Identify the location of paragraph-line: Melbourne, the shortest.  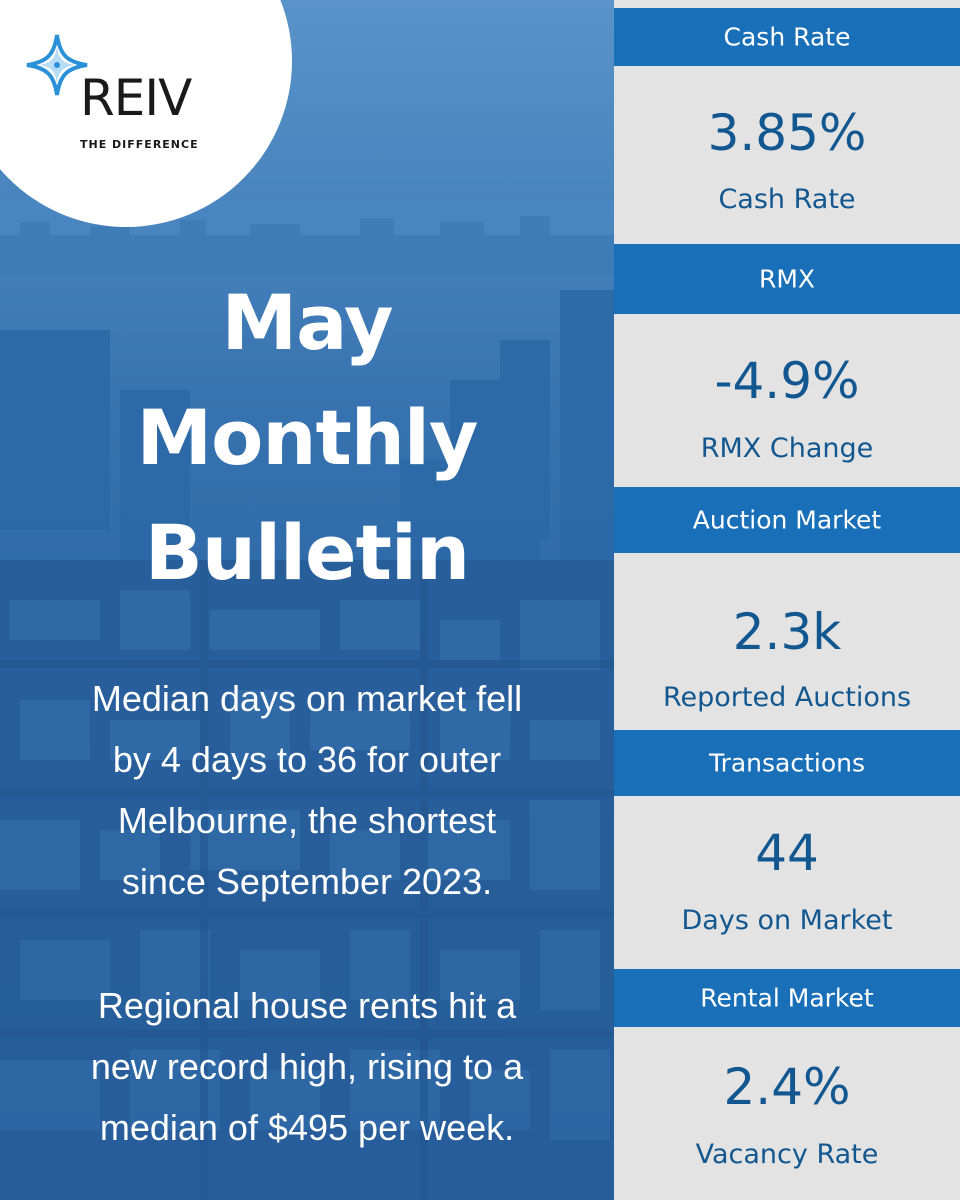
(307, 820).